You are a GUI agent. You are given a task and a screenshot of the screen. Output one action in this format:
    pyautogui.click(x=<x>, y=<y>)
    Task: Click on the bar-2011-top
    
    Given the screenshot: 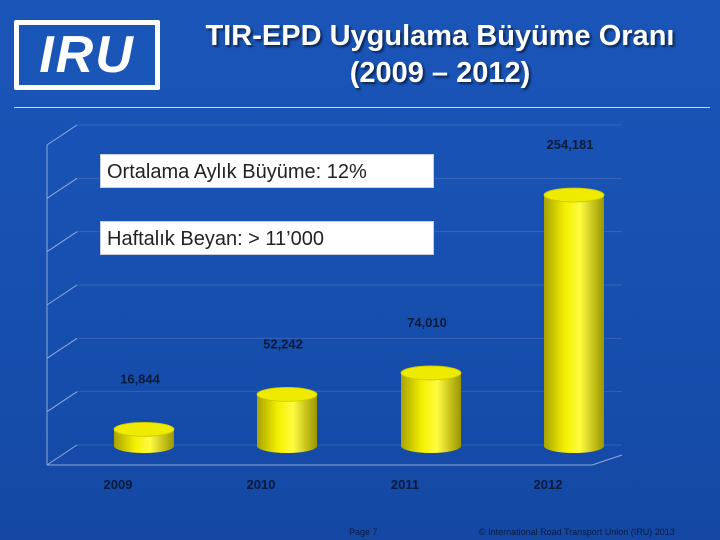 What is the action you would take?
    pyautogui.click(x=431, y=373)
    